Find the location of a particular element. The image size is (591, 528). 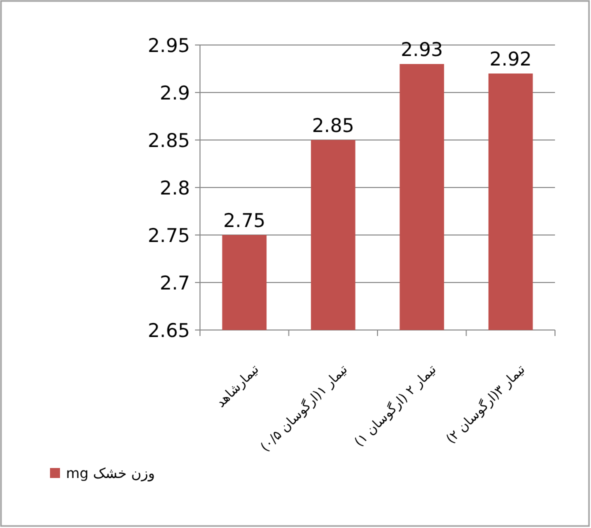

y-tick-label: 2.95 is located at coordinates (169, 46).